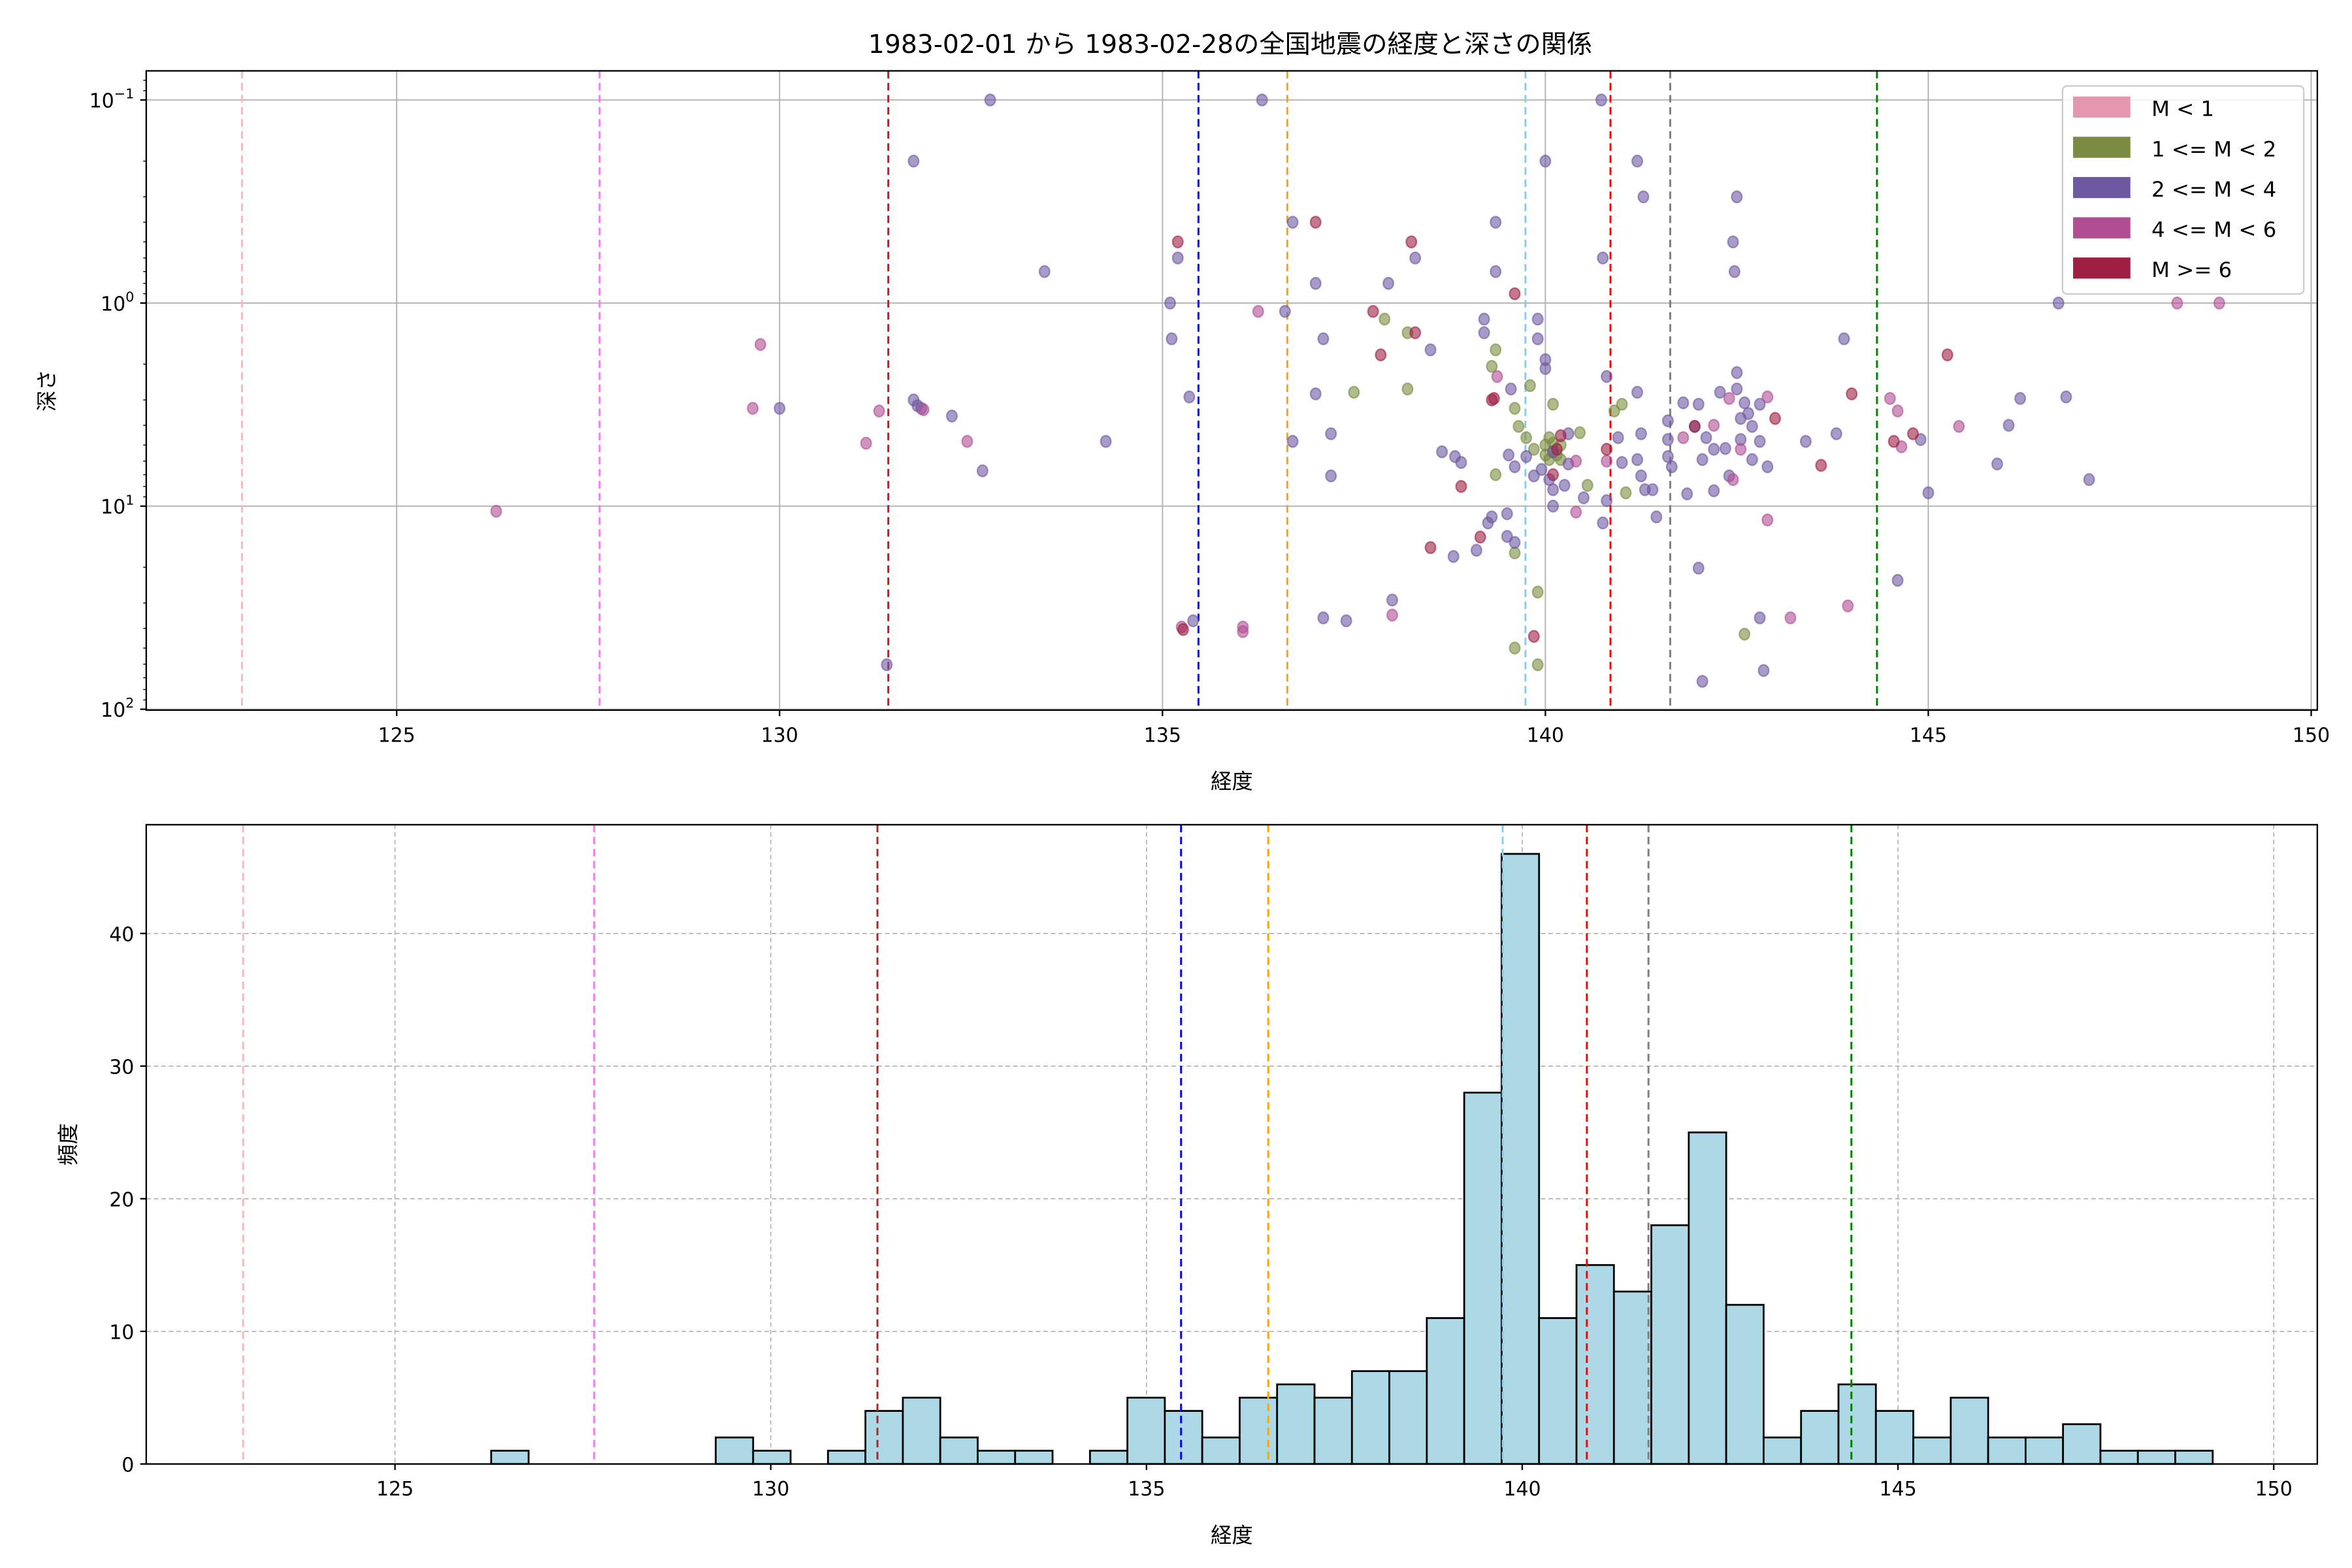 This screenshot has height=1568, width=2352. I want to click on y-axis-label: 深さ, so click(47, 390).